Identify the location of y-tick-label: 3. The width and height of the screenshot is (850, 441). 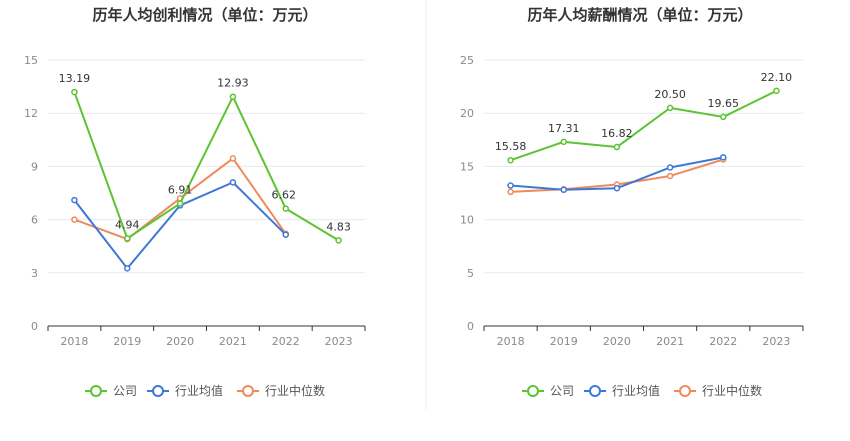
(34, 273).